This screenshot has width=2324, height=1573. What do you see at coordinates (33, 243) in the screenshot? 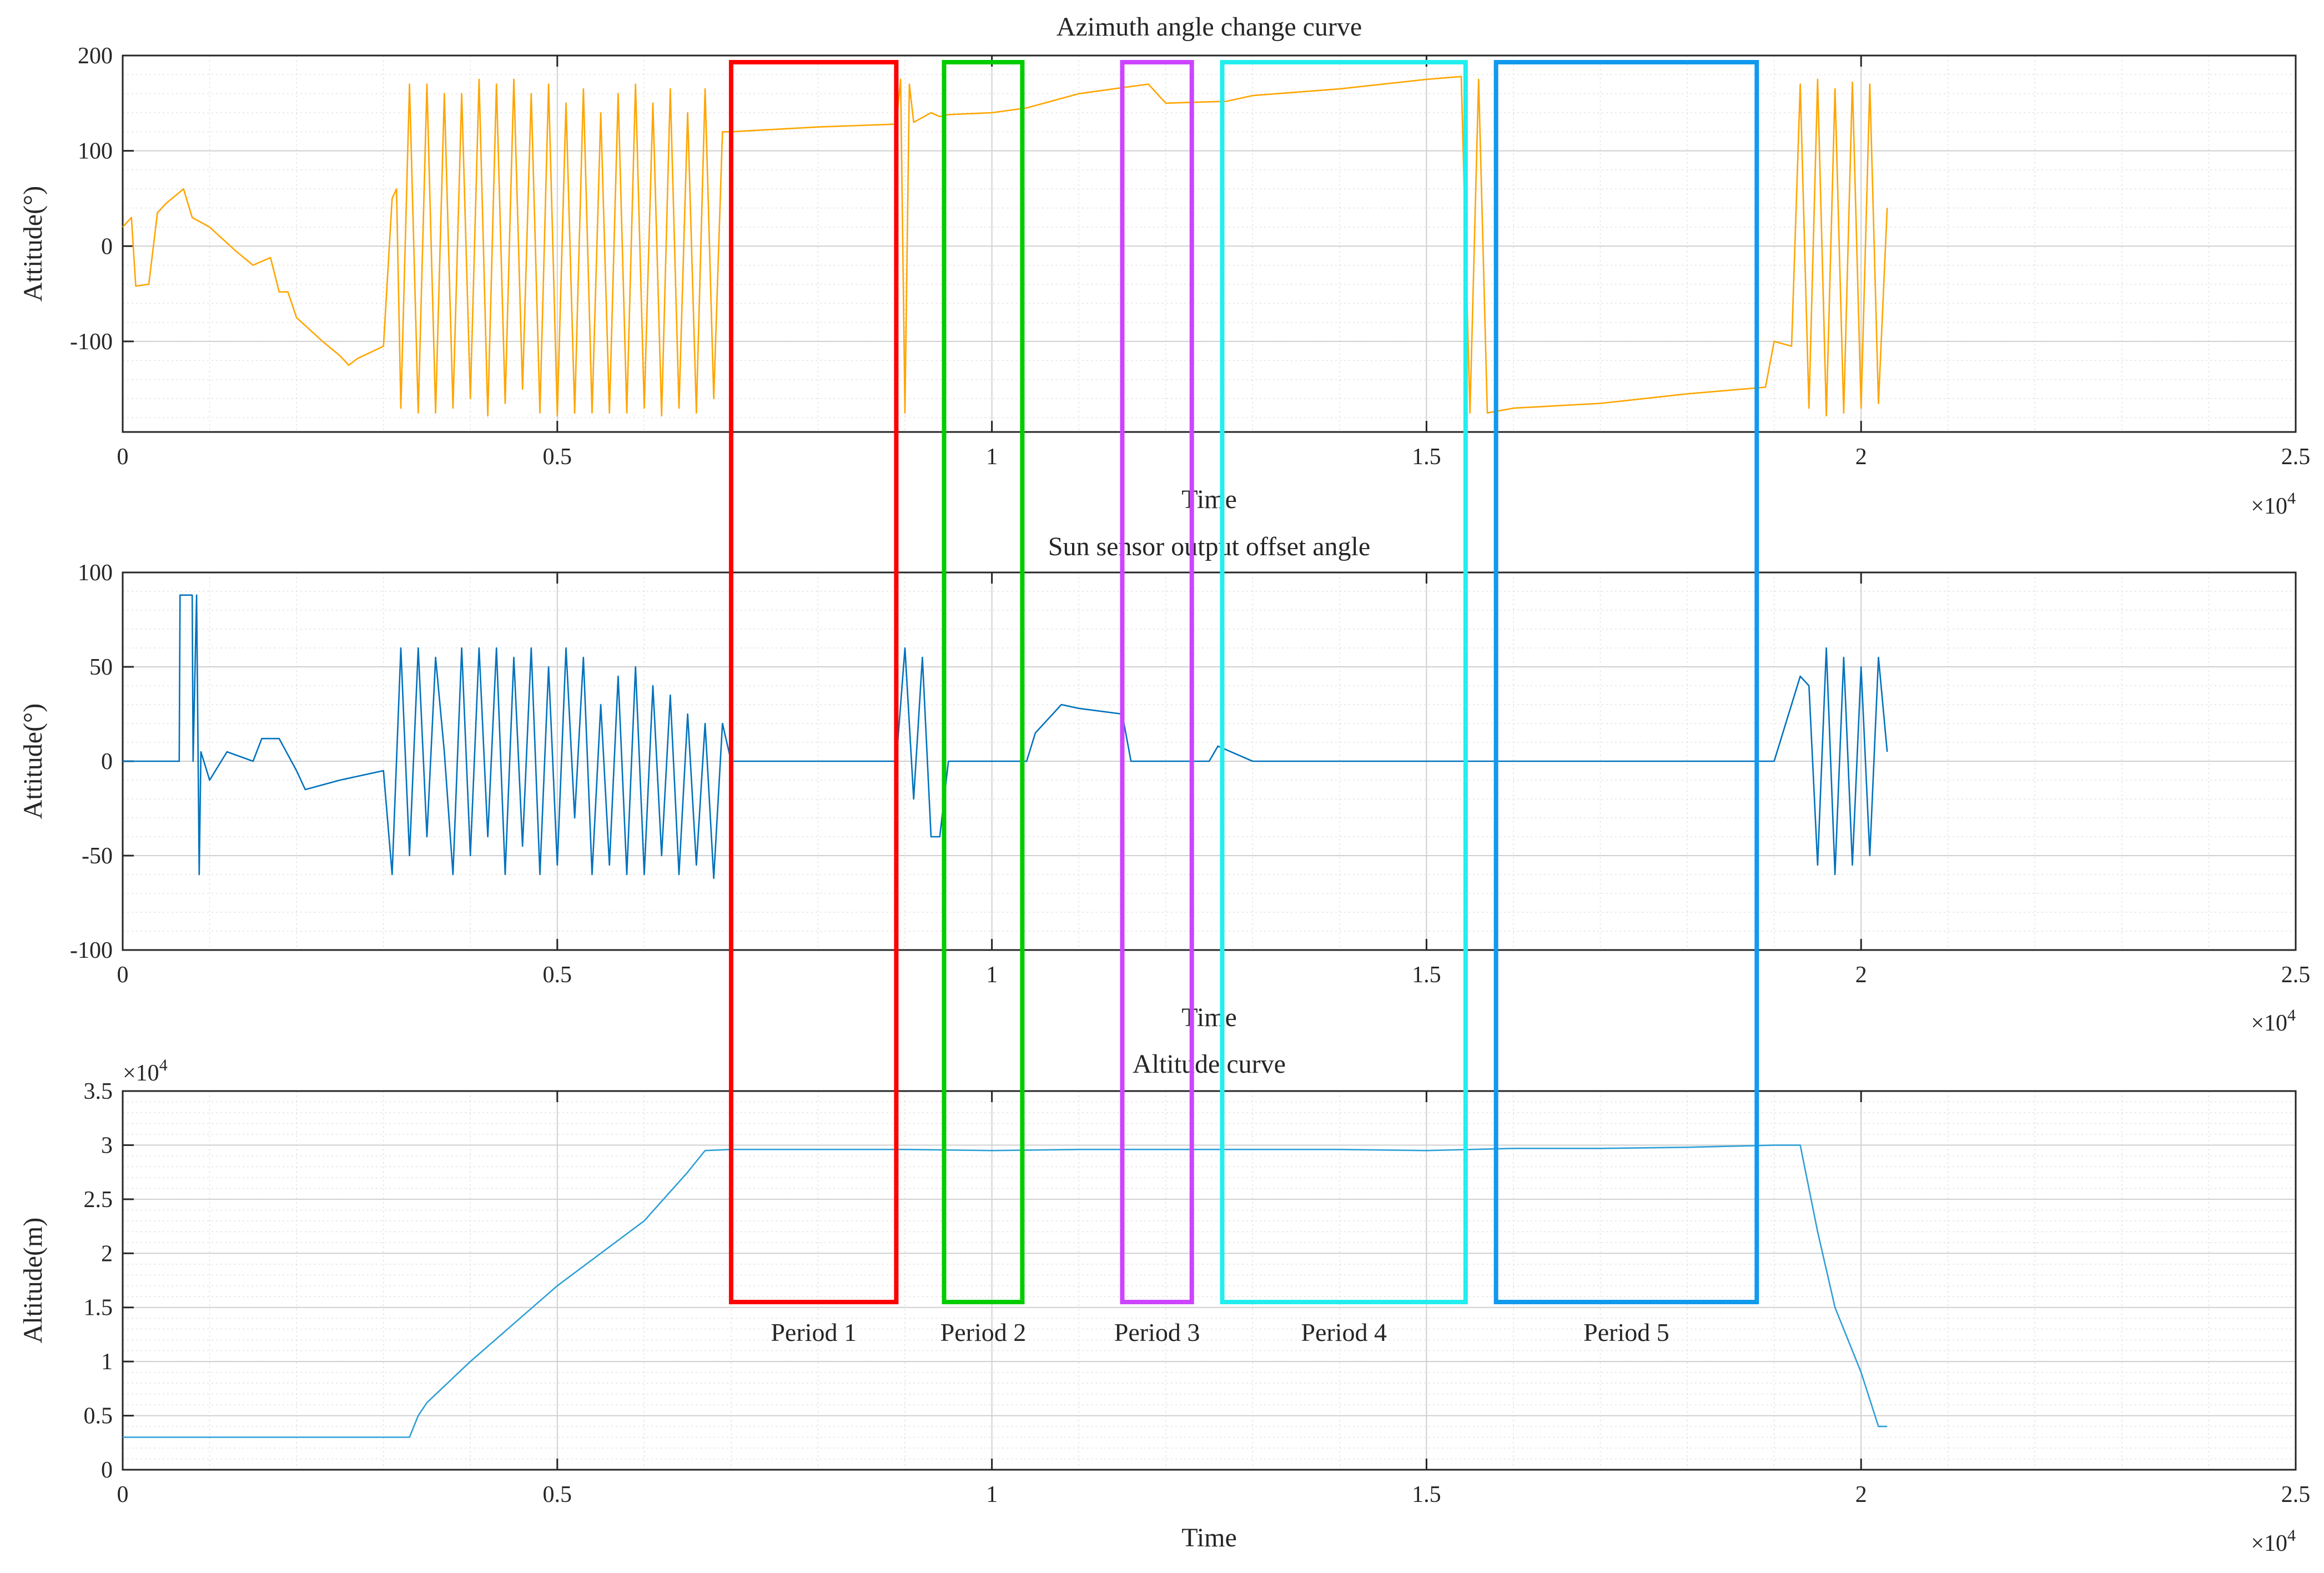
I see `azimuth-y-axis-label: Attitude(°)` at bounding box center [33, 243].